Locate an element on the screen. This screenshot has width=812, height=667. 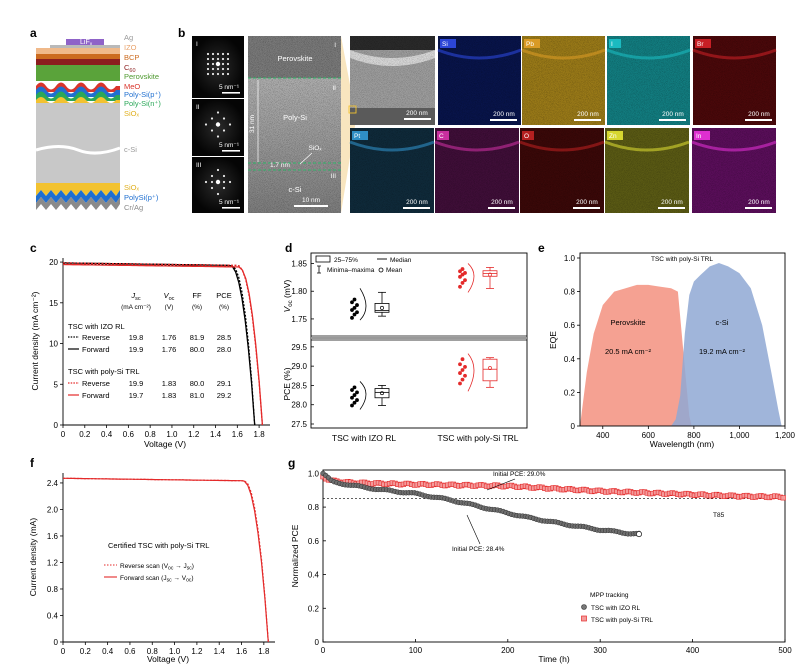
tem-region-iii: III is located at coordinates (334, 176).